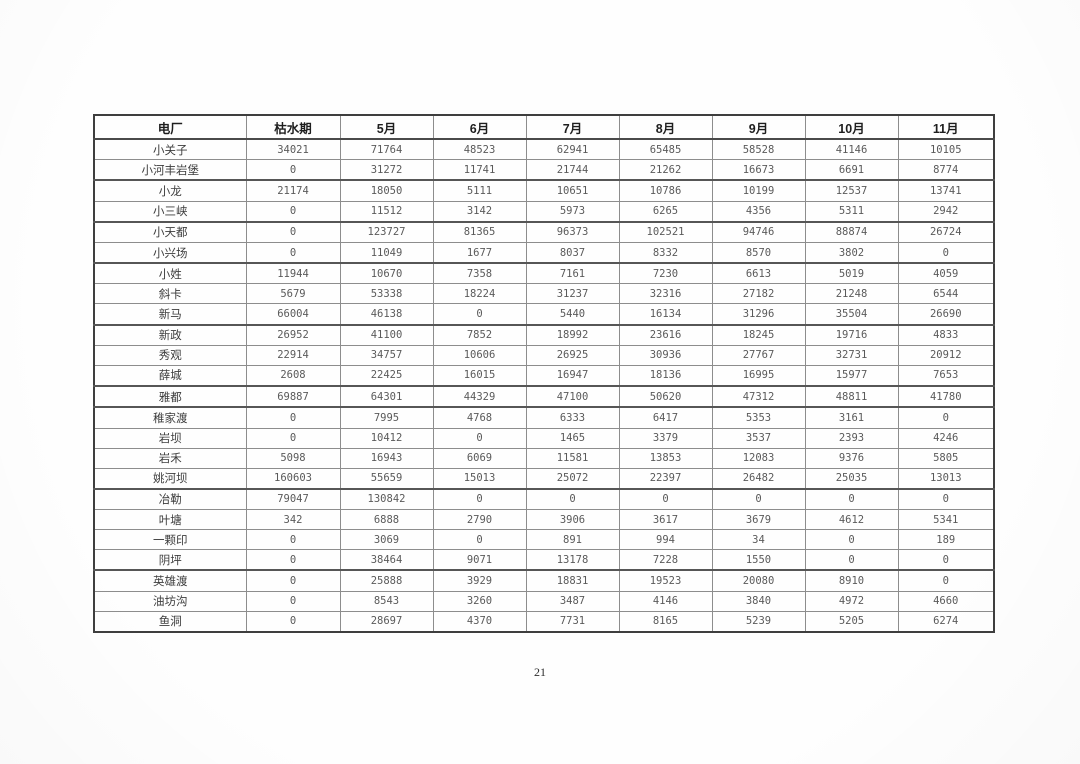 Image resolution: width=1080 pixels, height=764 pixels. Describe the element at coordinates (293, 355) in the screenshot. I see `value-cell: 22914` at that location.